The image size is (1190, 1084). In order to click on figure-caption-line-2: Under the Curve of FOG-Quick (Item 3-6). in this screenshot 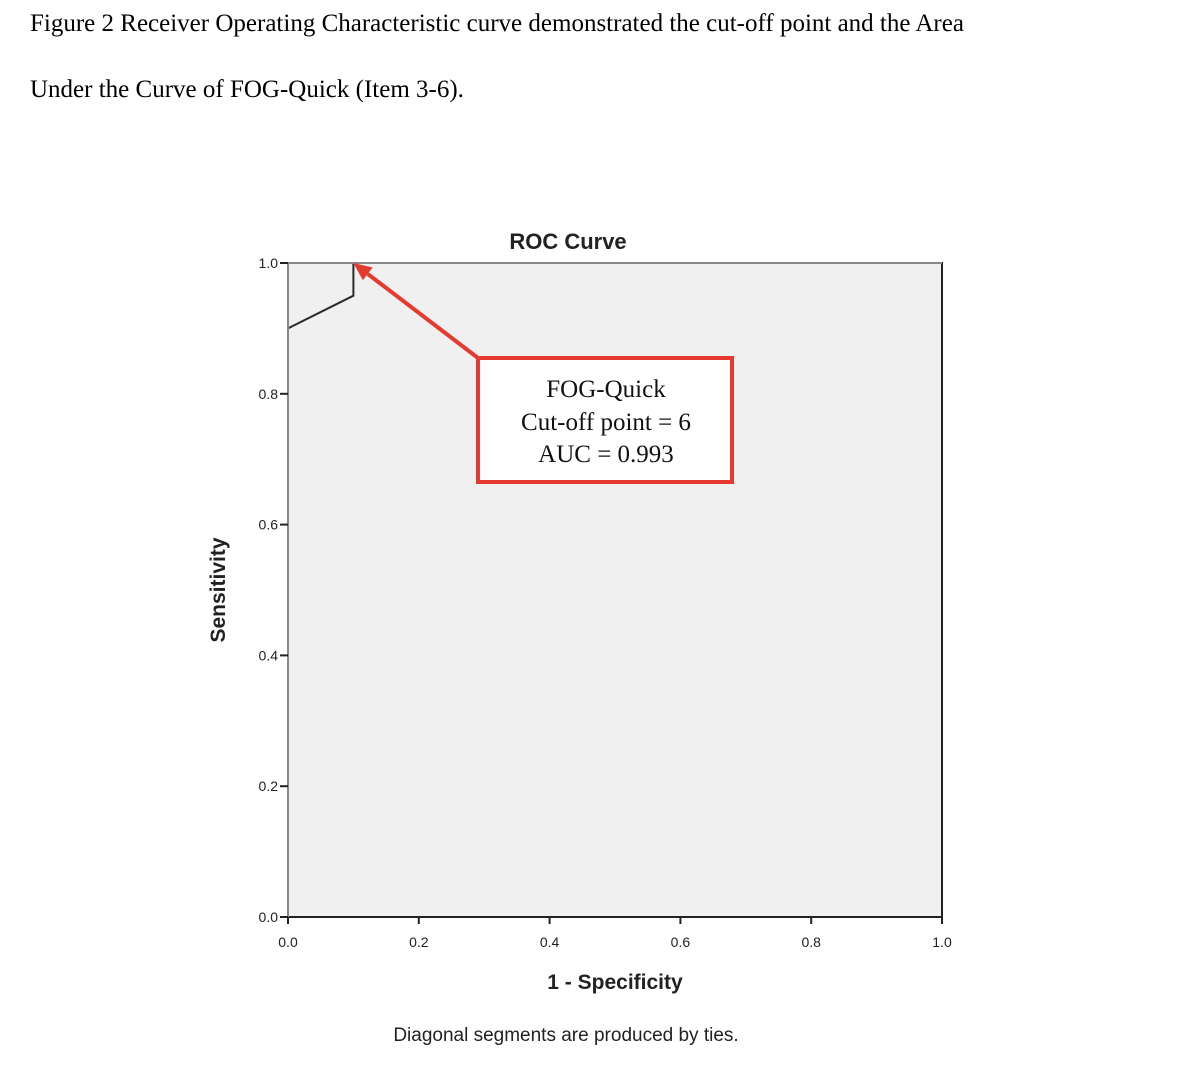, I will do `click(247, 89)`.